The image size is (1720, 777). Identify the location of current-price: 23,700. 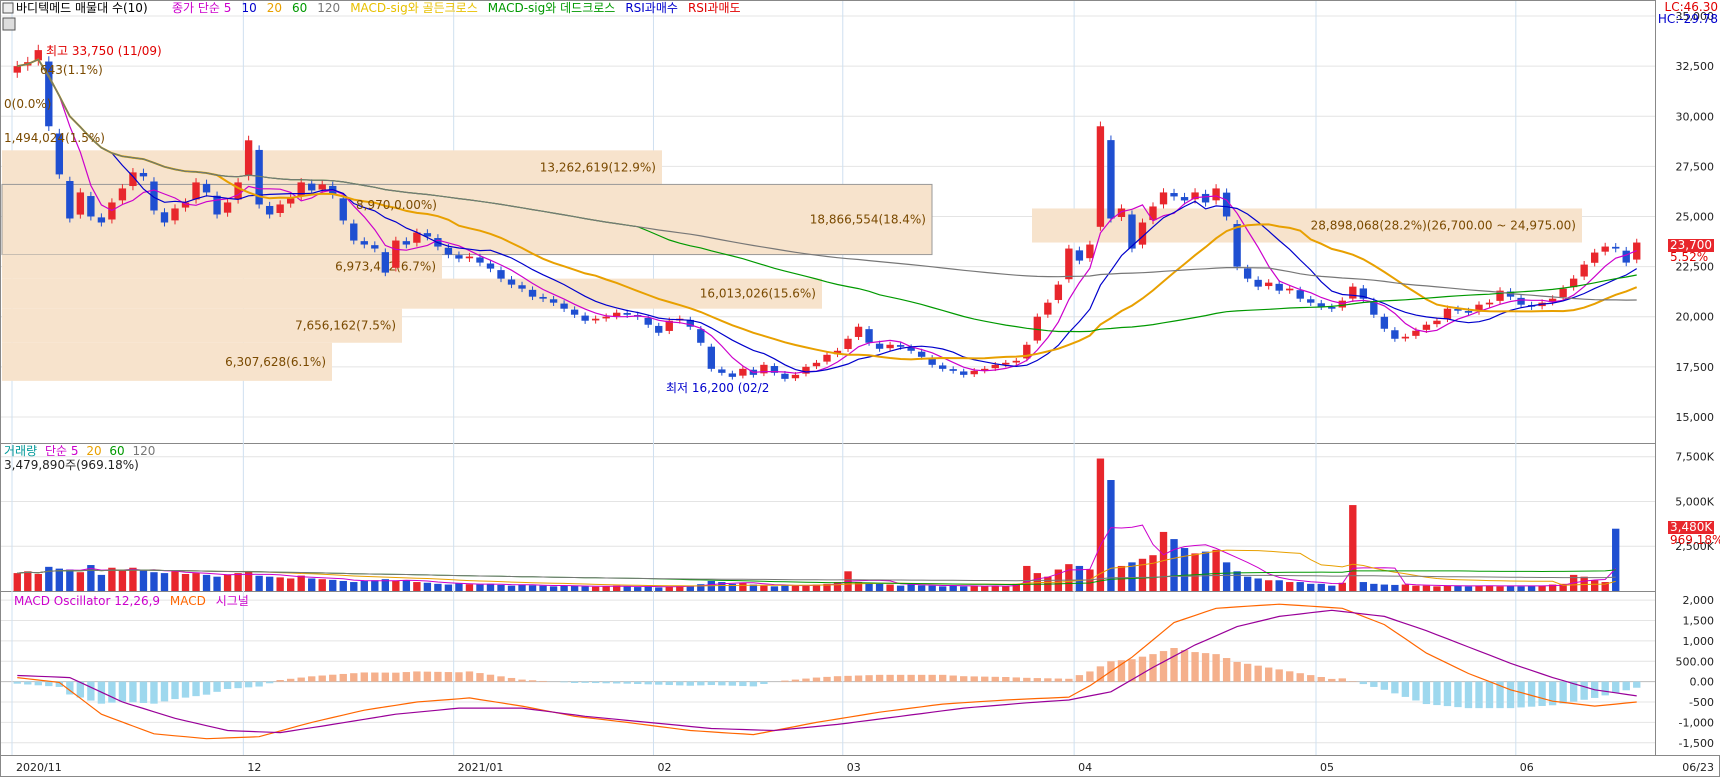
(1691, 245).